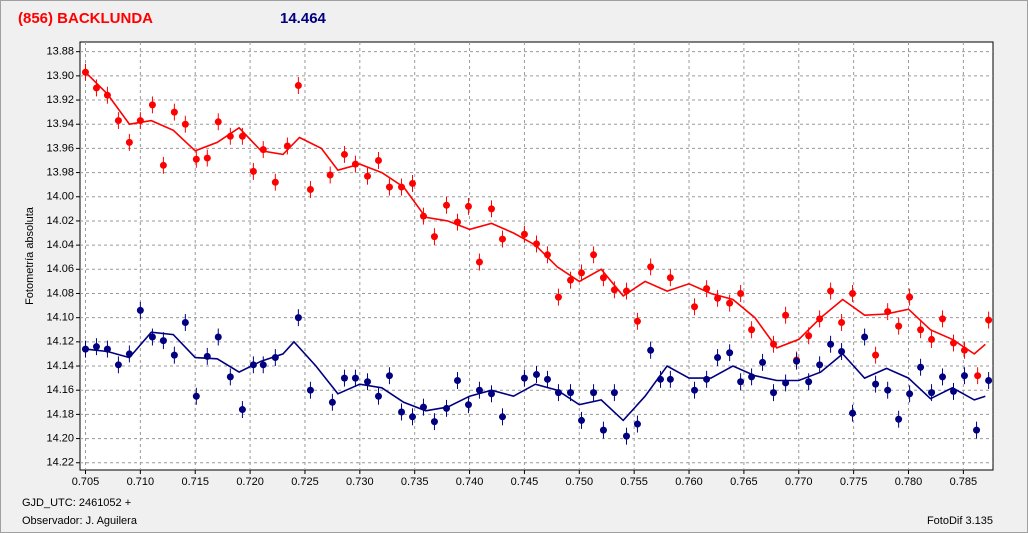 The width and height of the screenshot is (1028, 533). I want to click on y-tick-label: 13.96, so click(60, 148).